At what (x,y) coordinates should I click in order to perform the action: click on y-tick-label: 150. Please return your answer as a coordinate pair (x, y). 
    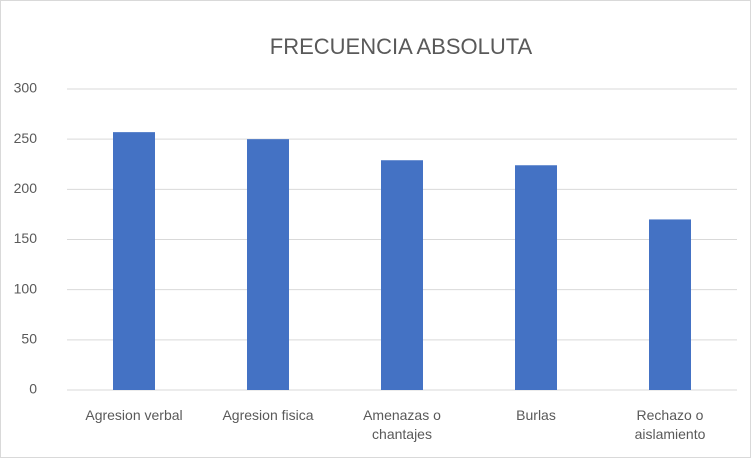
    Looking at the image, I should click on (26, 238).